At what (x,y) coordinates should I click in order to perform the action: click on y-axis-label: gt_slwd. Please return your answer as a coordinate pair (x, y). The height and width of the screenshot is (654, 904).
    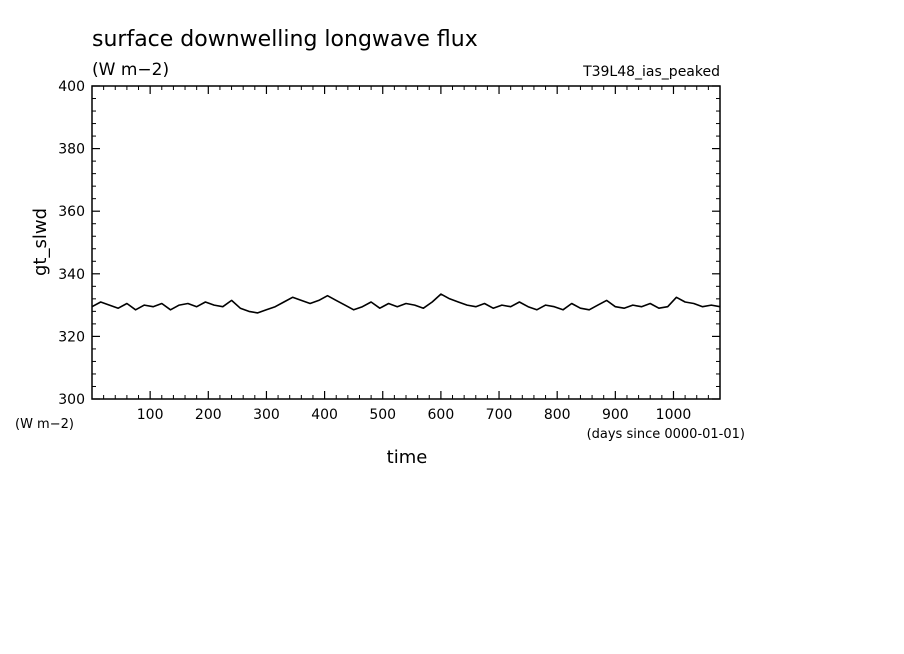
    Looking at the image, I should click on (40, 242).